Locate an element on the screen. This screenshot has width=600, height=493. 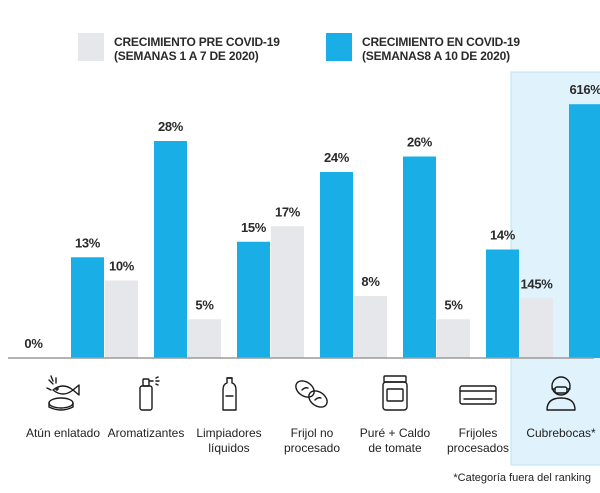
value-label-pre-6: 5% is located at coordinates (453, 304).